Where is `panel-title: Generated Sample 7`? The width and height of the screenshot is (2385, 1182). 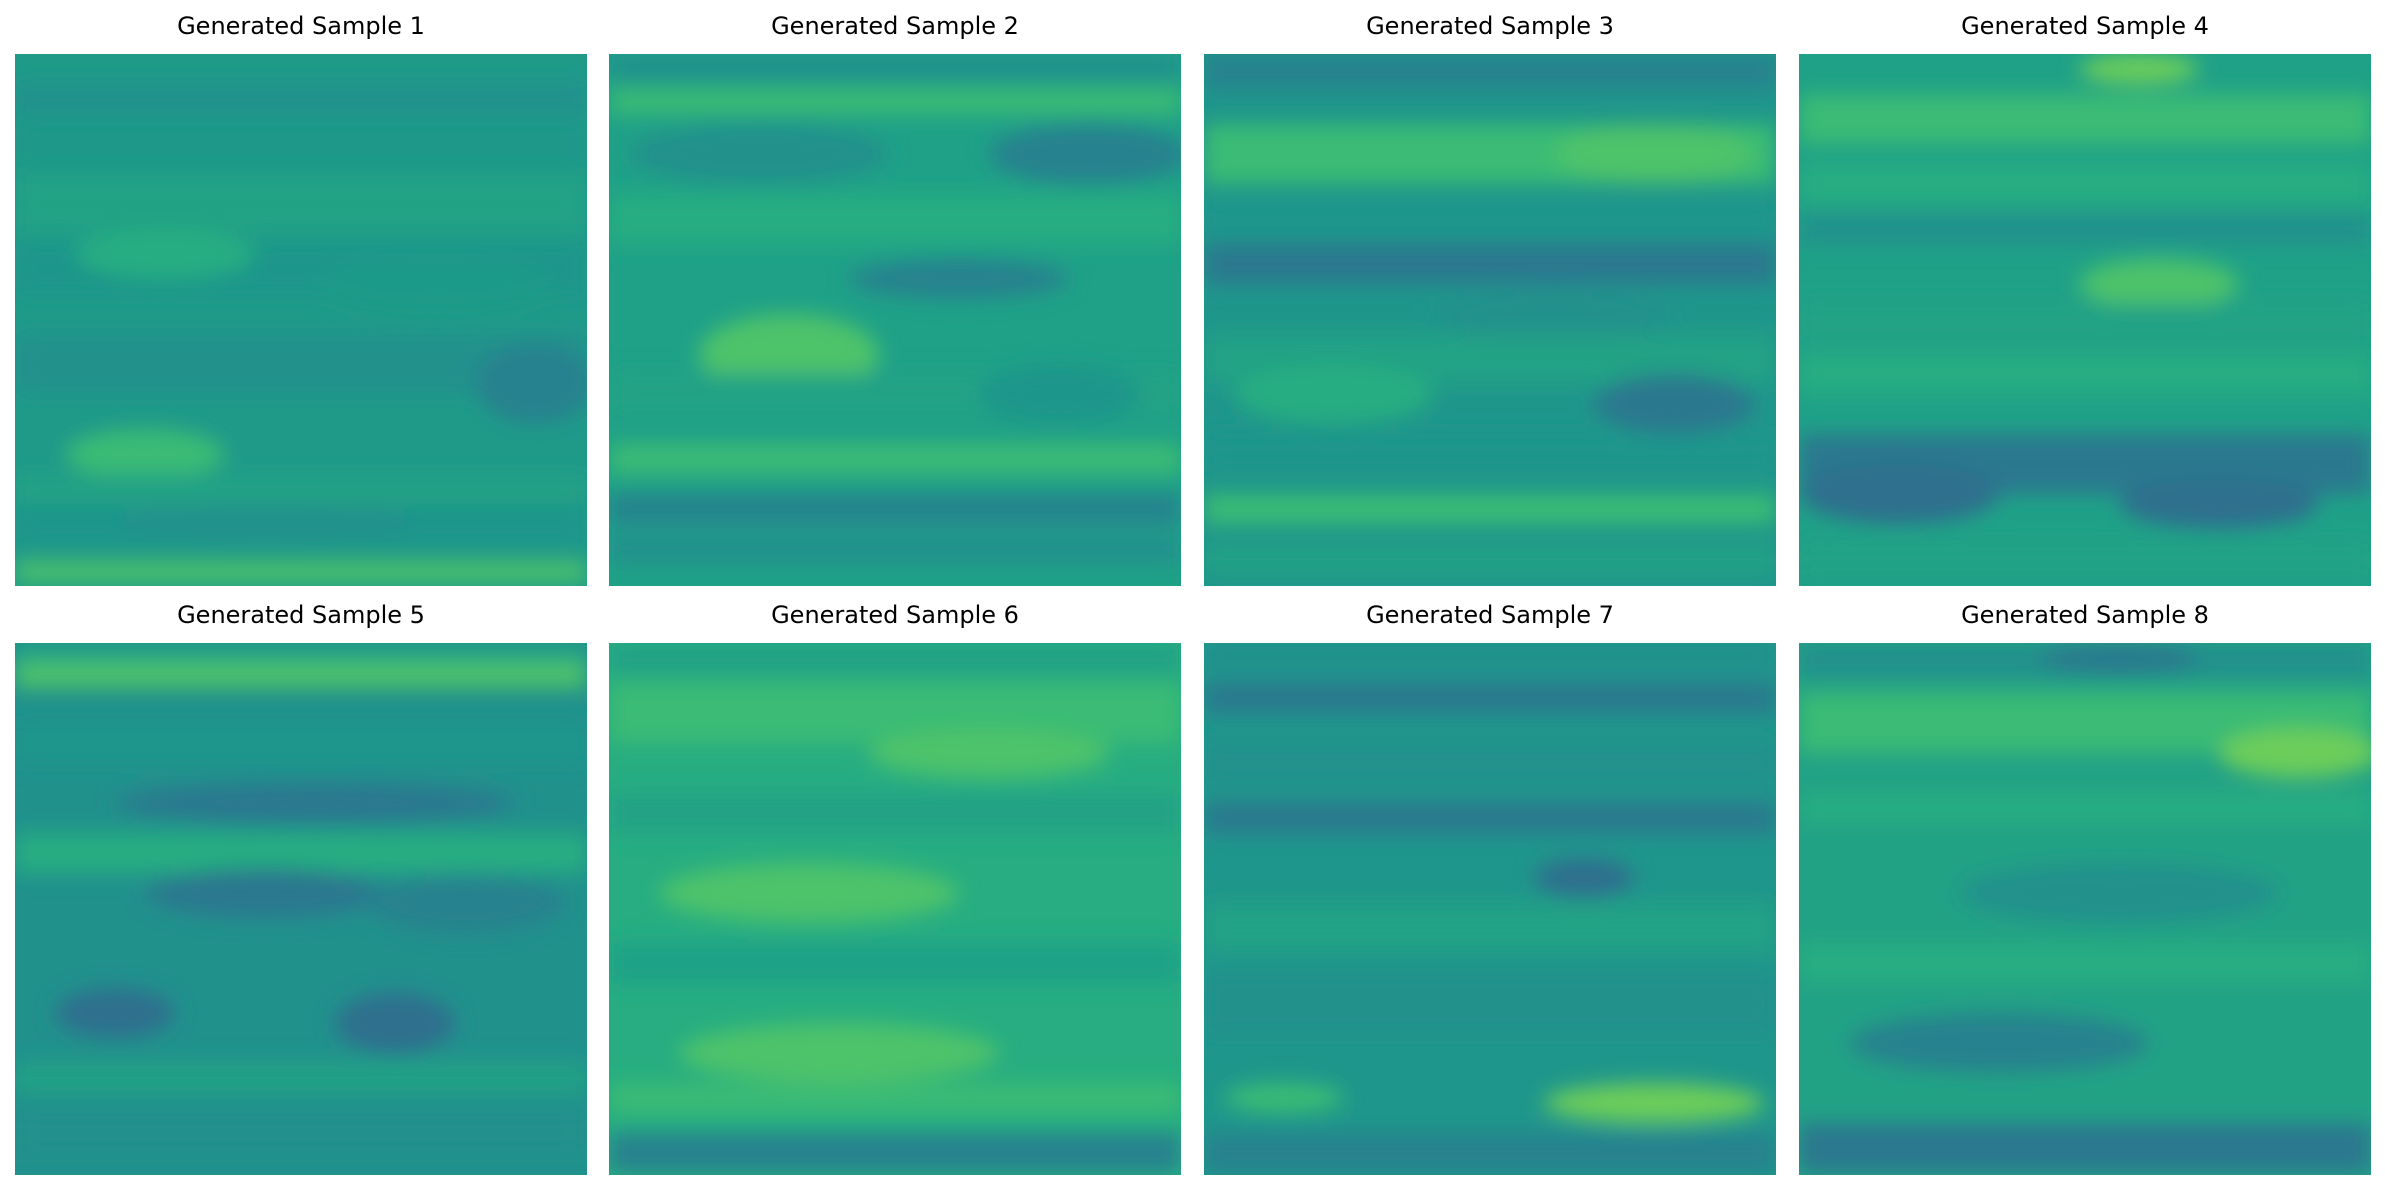
panel-title: Generated Sample 7 is located at coordinates (1490, 615).